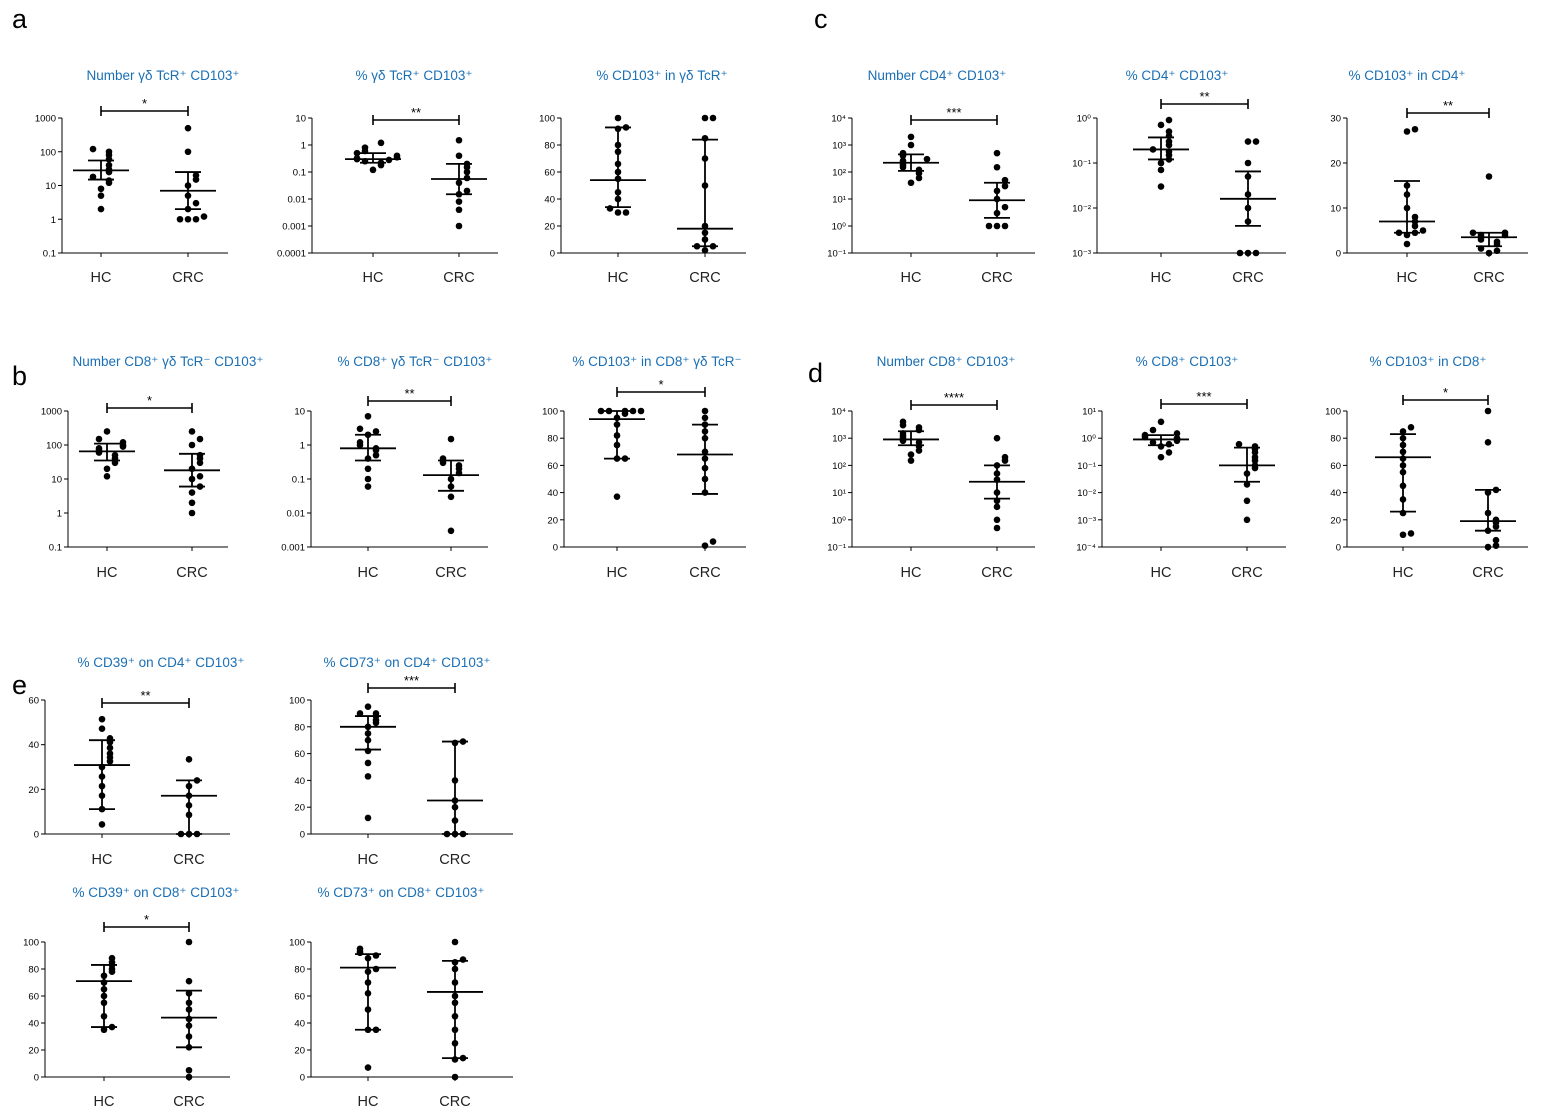  I want to click on chart-title: % CD39⁺ on CD8⁺ CD103⁺, so click(156, 892).